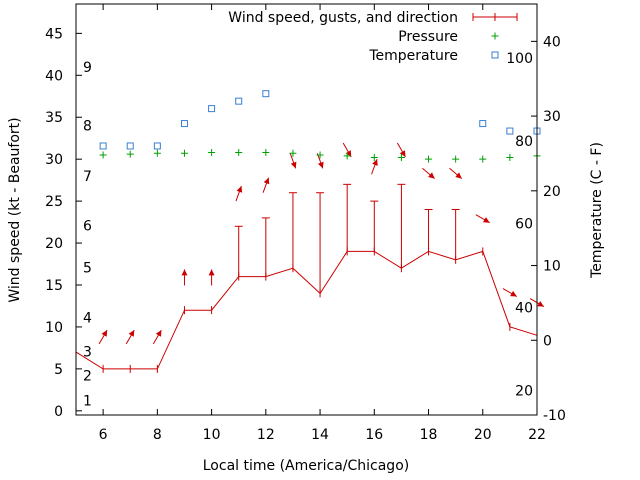 Image resolution: width=640 pixels, height=480 pixels. I want to click on fahrenheit-label: 20, so click(524, 391).